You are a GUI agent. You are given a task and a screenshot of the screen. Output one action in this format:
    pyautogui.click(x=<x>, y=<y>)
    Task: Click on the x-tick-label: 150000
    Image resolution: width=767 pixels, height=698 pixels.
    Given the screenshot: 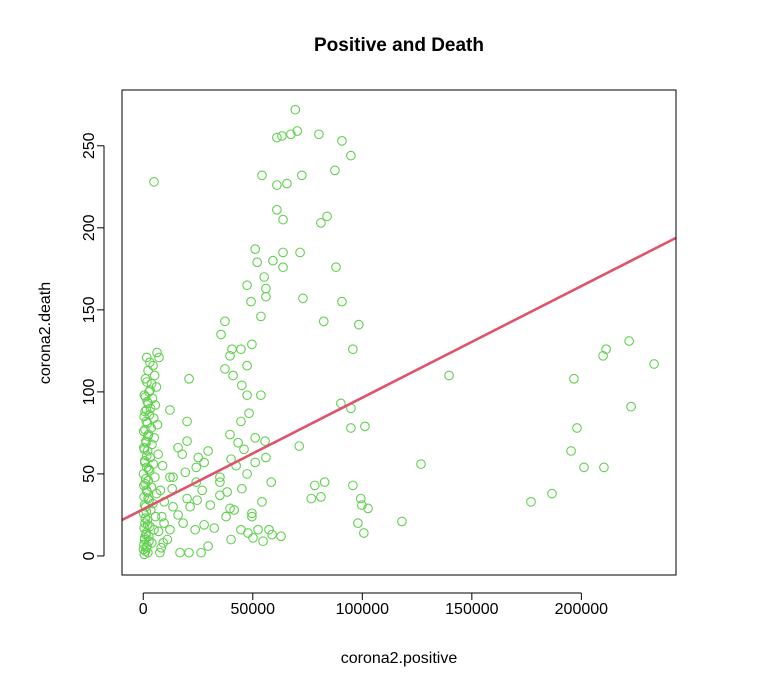 What is the action you would take?
    pyautogui.click(x=471, y=609)
    